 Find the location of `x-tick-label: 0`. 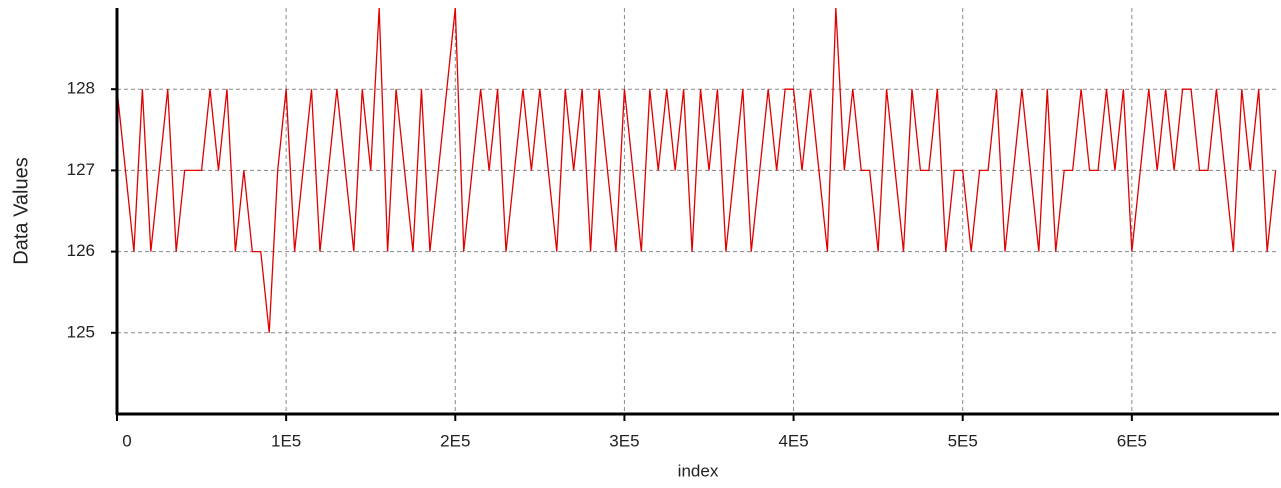

x-tick-label: 0 is located at coordinates (126, 440).